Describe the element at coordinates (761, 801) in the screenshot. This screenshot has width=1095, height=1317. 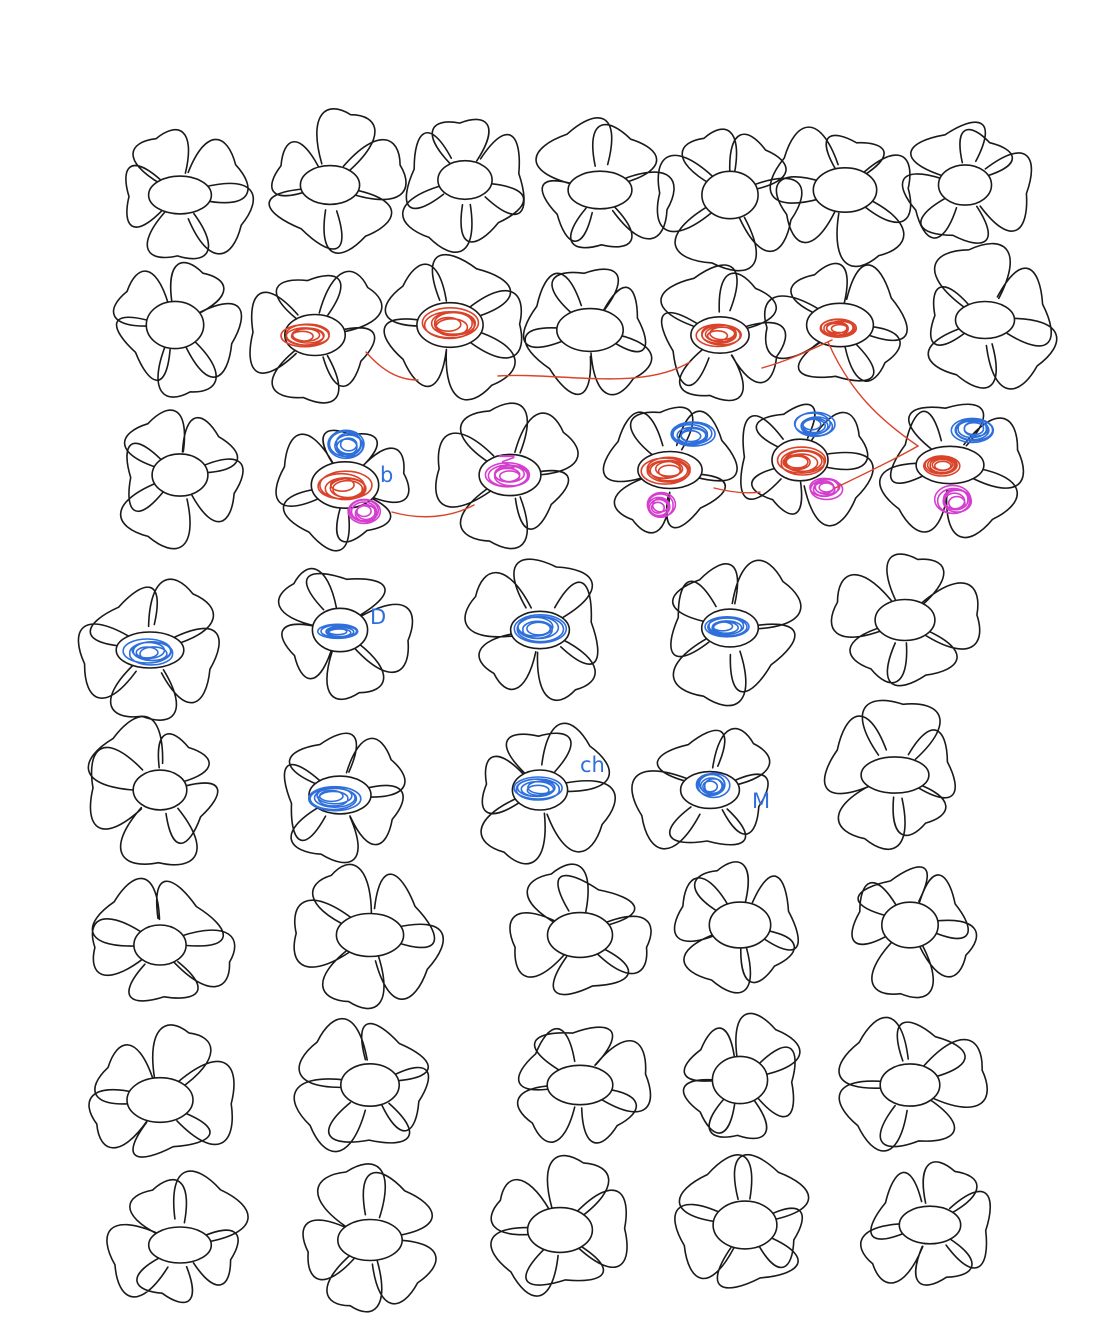
I see `annotation-label-m: M` at that location.